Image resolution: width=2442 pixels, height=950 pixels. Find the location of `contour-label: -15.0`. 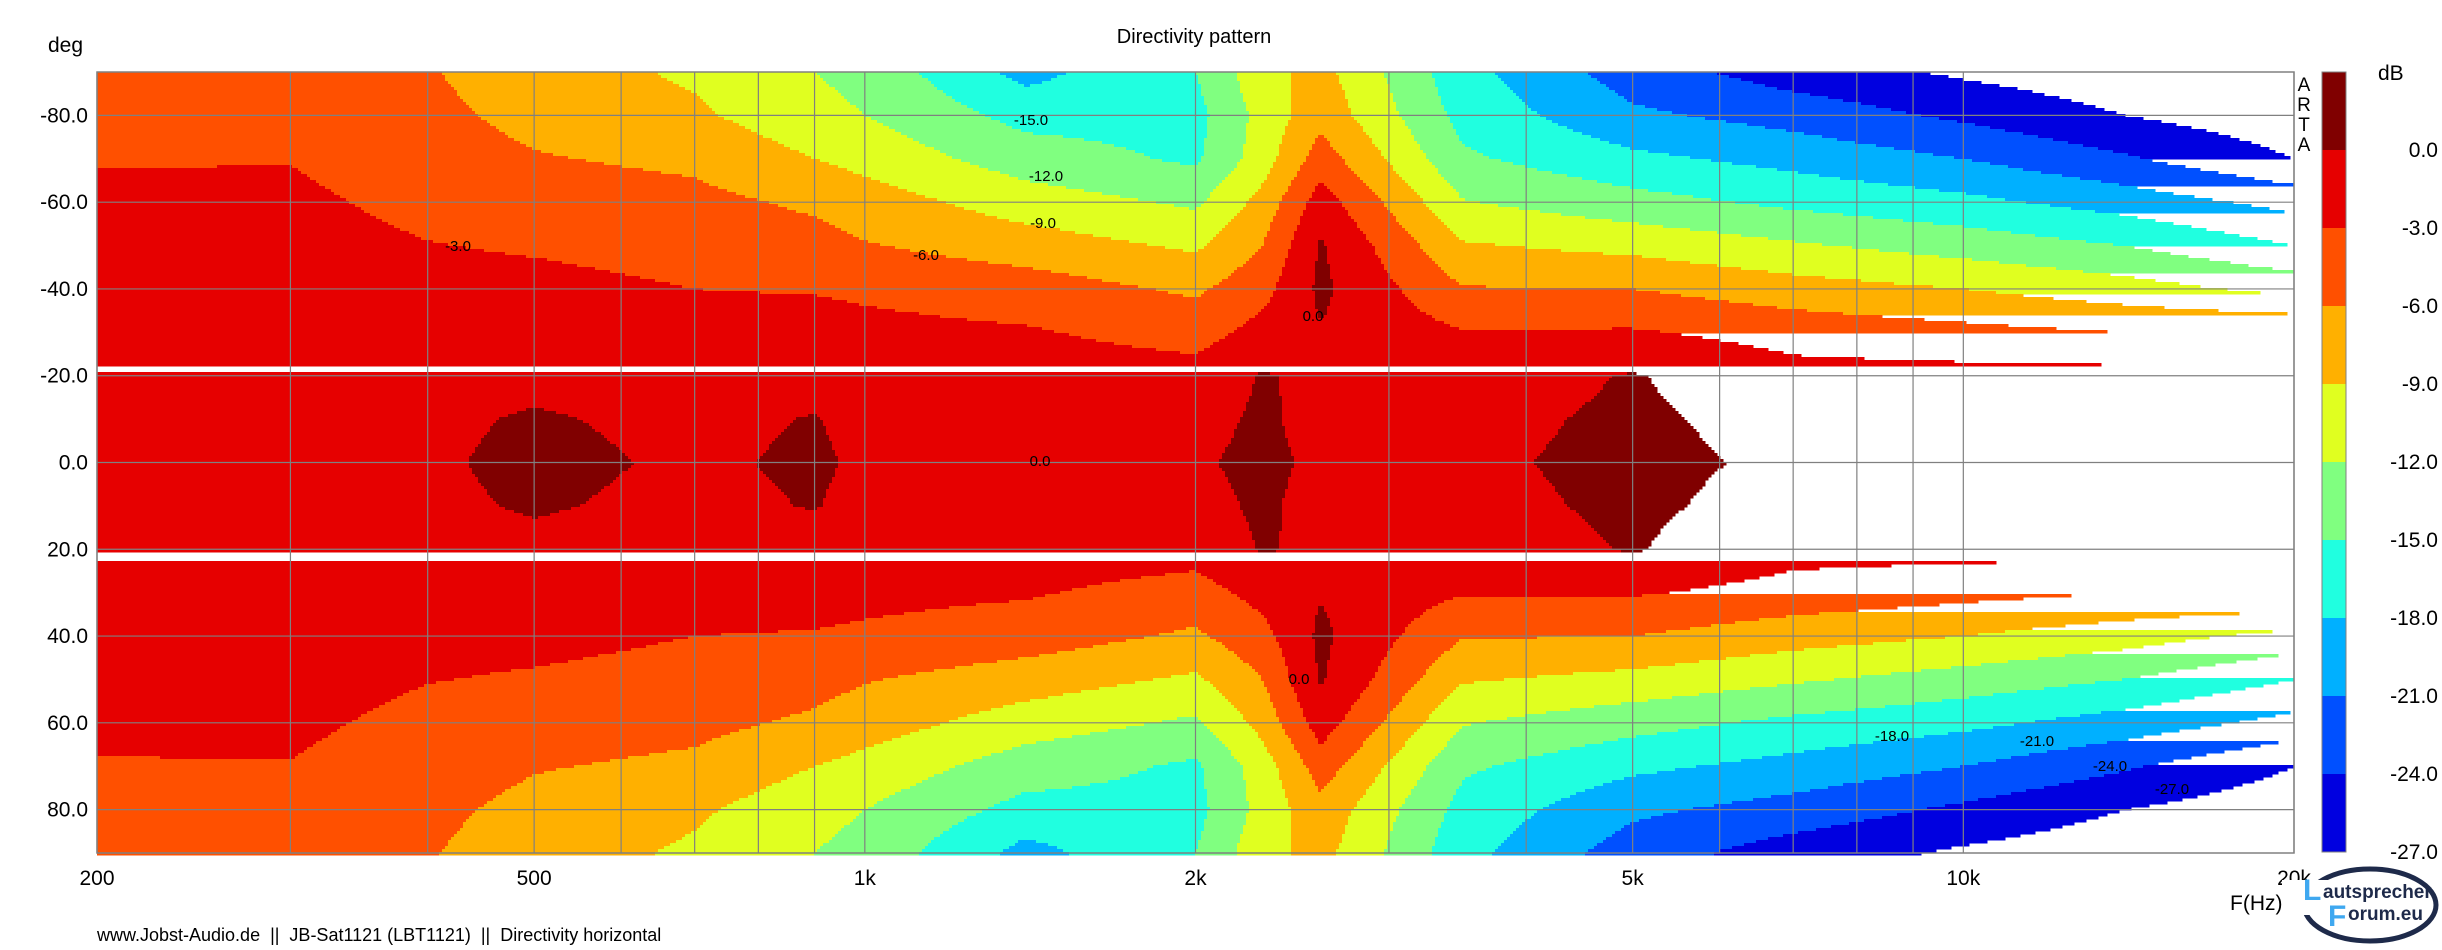

contour-label: -15.0 is located at coordinates (1031, 120).